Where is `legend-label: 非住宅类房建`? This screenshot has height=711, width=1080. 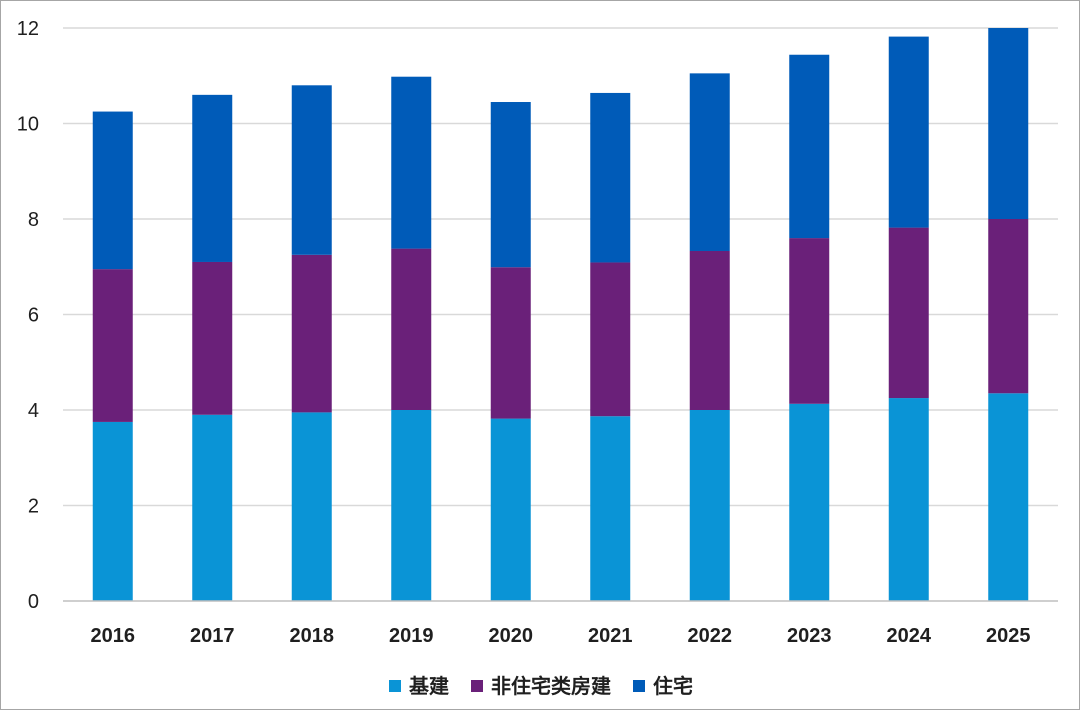 legend-label: 非住宅类房建 is located at coordinates (551, 686).